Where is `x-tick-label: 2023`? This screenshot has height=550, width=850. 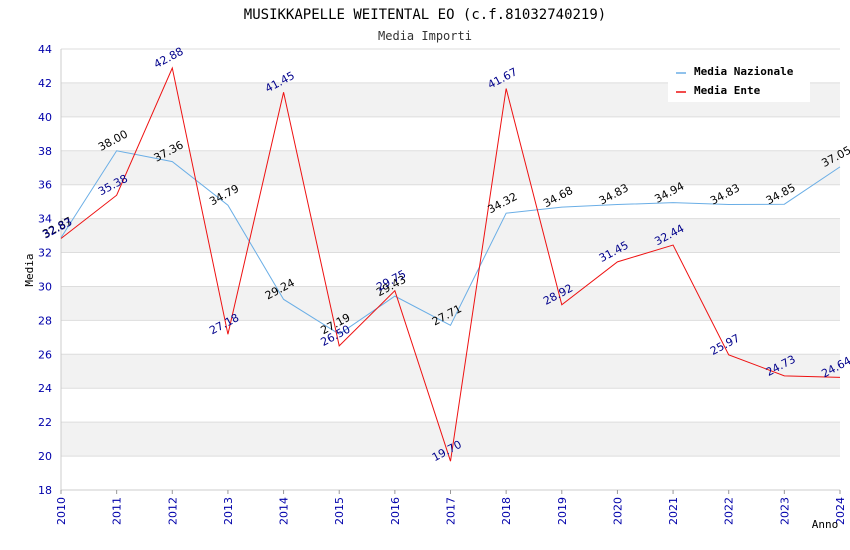
x-tick-label: 2023 is located at coordinates (784, 511).